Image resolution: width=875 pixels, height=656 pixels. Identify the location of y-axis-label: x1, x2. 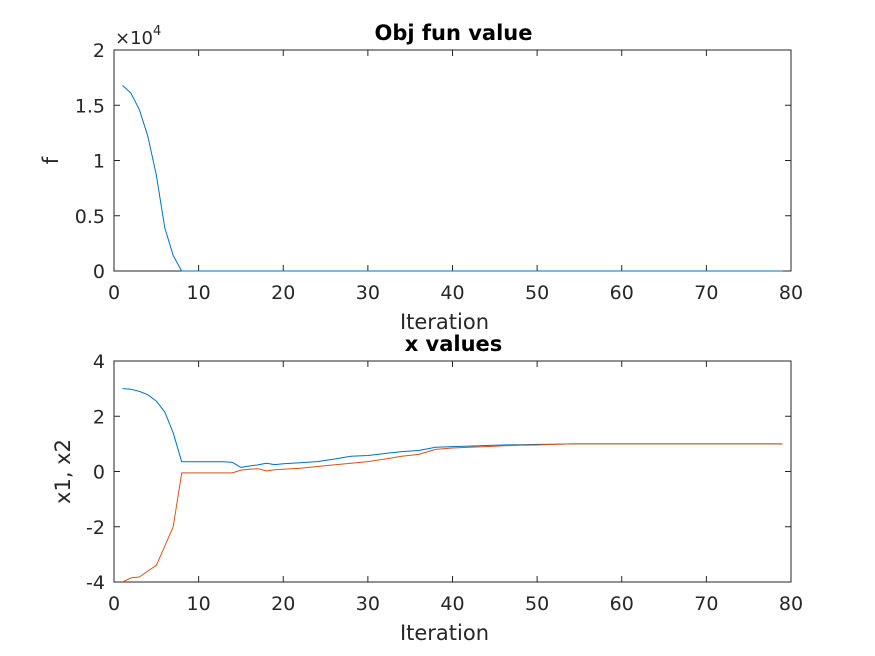
(63, 471).